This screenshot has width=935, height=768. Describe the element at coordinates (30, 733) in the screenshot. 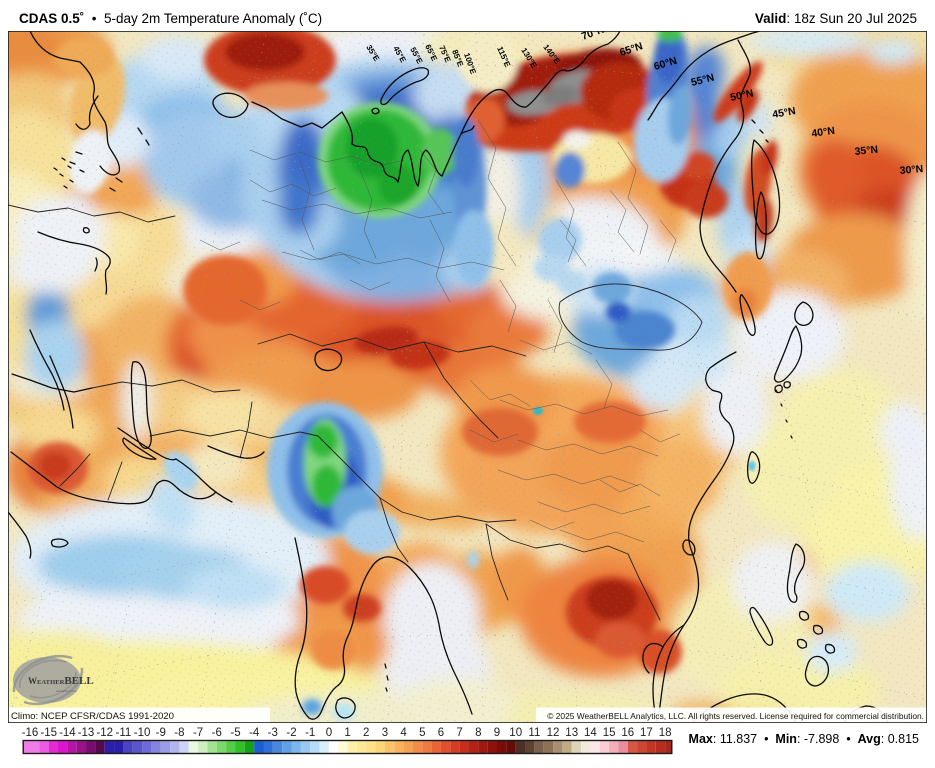

I see `svg-text: -16` at that location.